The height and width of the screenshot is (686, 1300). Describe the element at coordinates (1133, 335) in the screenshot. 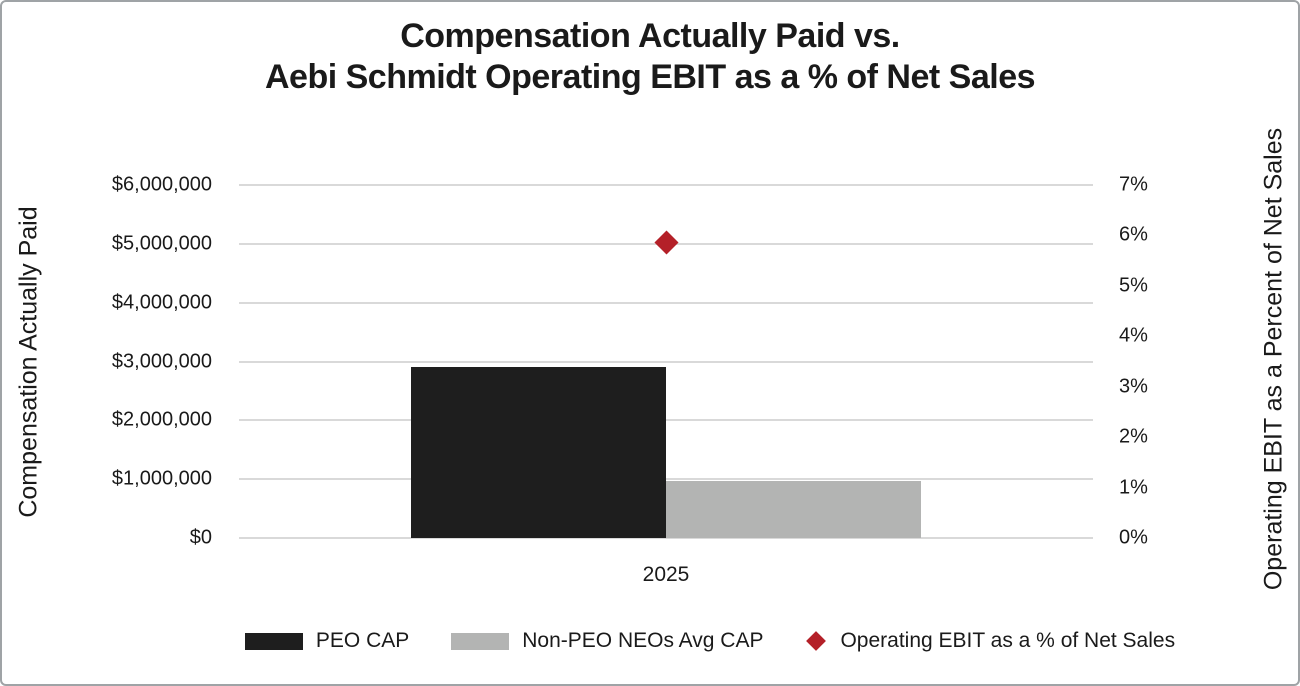

I see `right-axis-tick-label: 4%` at that location.